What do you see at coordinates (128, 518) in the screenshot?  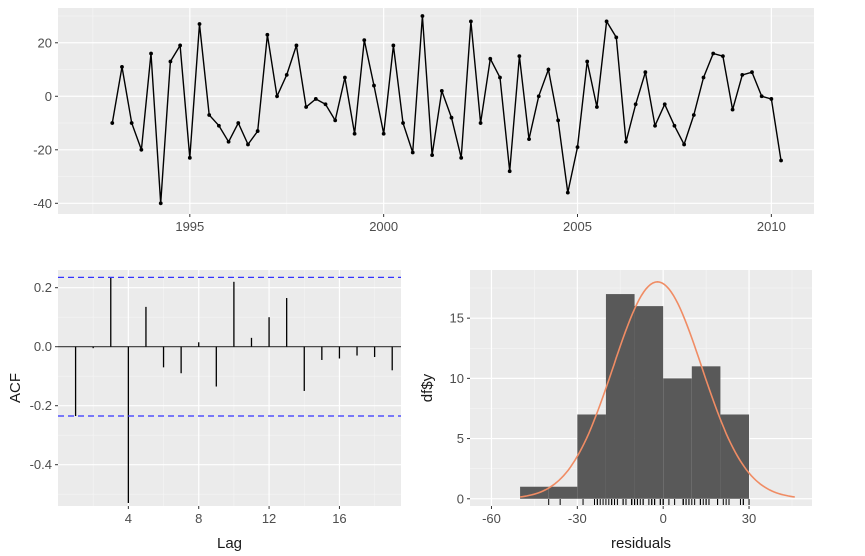 I see `x-tick-label: 4` at bounding box center [128, 518].